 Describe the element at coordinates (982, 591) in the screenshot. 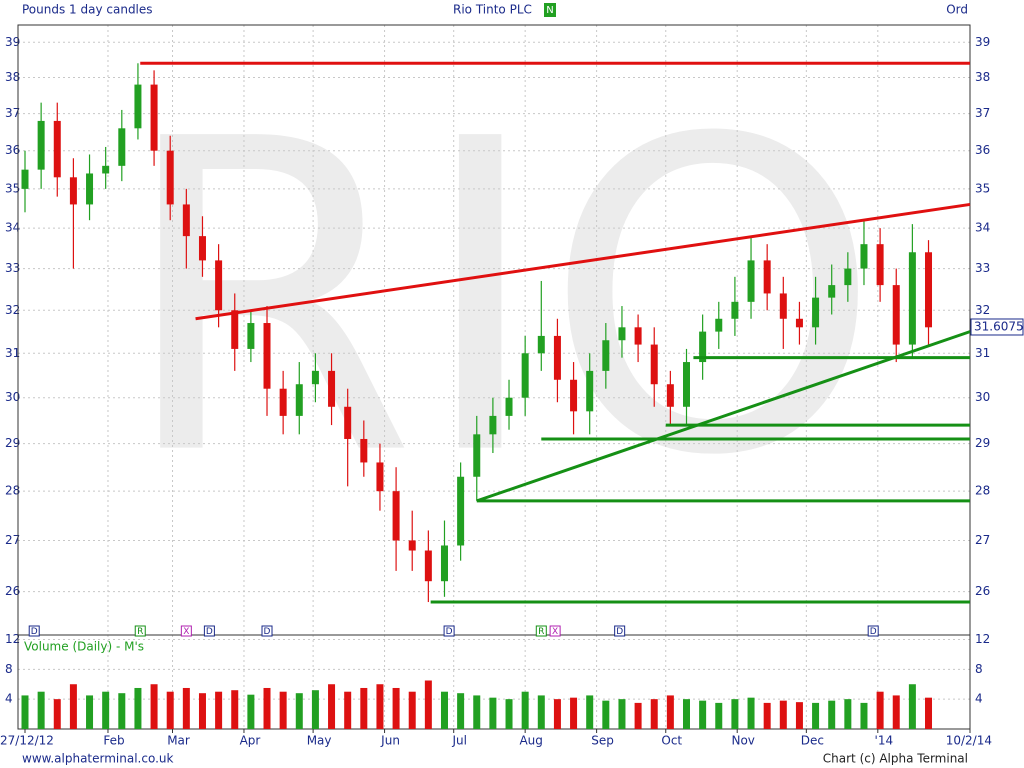

I see `y-tick-label: 26` at that location.